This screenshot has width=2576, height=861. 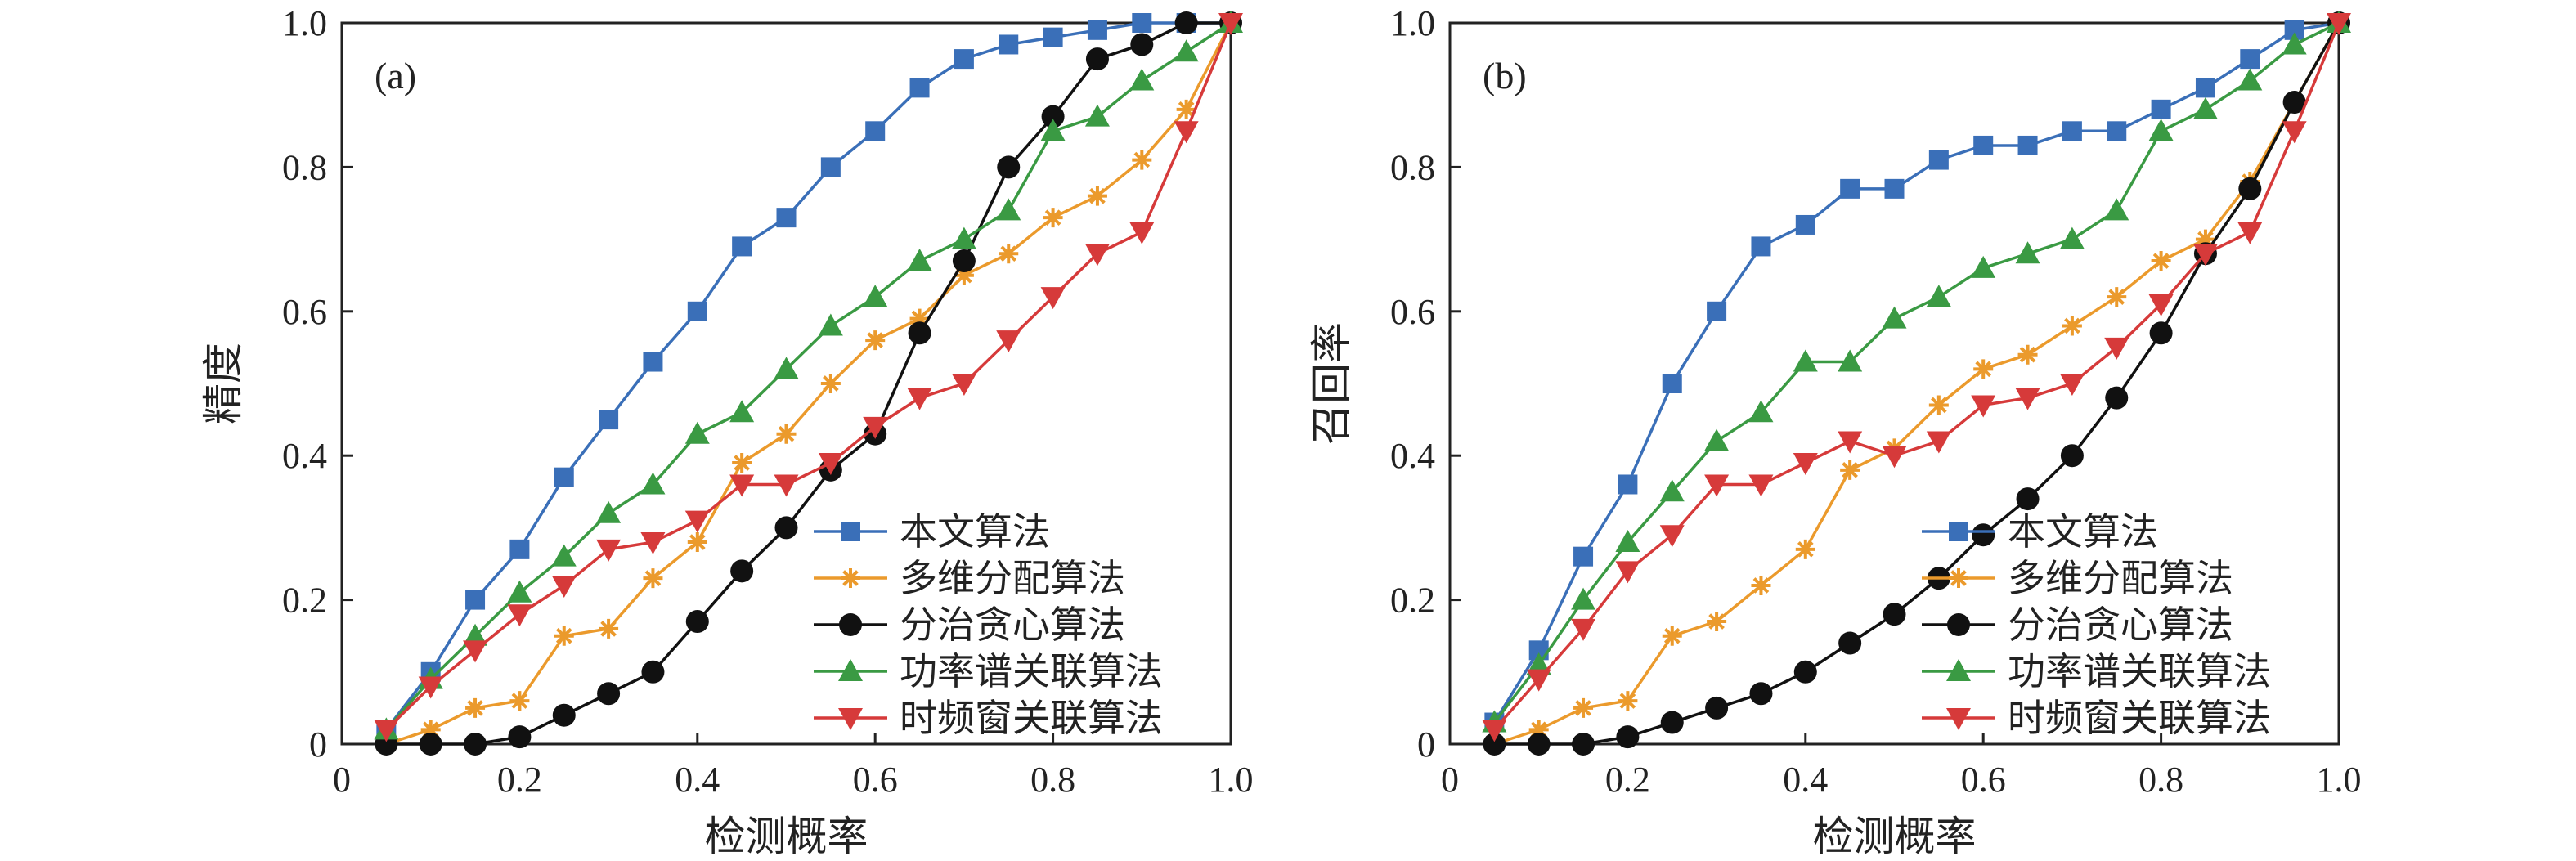 I want to click on x-tick-label: 0.8, so click(x=2160, y=780).